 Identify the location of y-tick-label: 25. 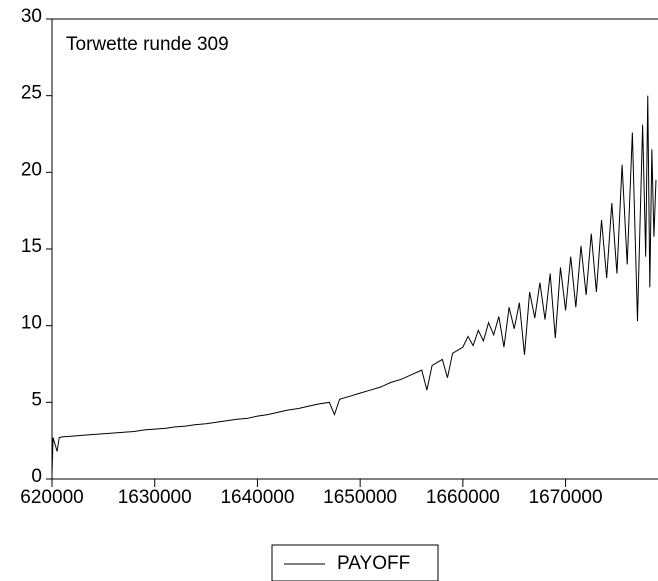
(31, 93).